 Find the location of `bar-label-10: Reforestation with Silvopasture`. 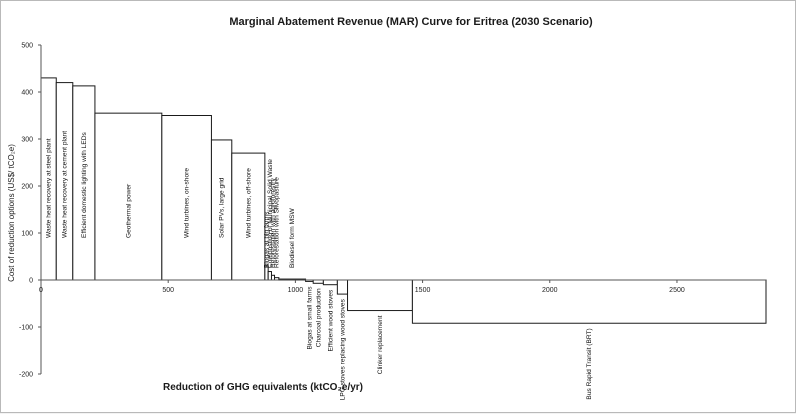

bar-label-10: Reforestation with Silvopasture is located at coordinates (277, 222).